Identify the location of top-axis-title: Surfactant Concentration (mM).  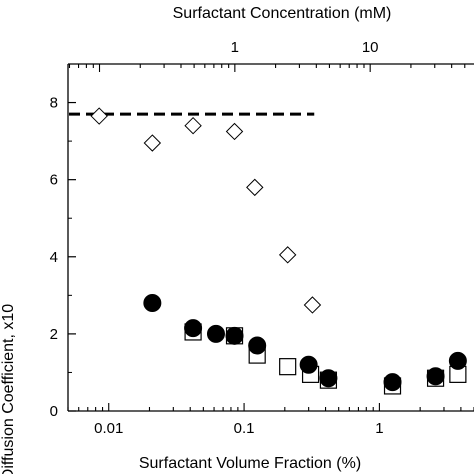
(282, 13).